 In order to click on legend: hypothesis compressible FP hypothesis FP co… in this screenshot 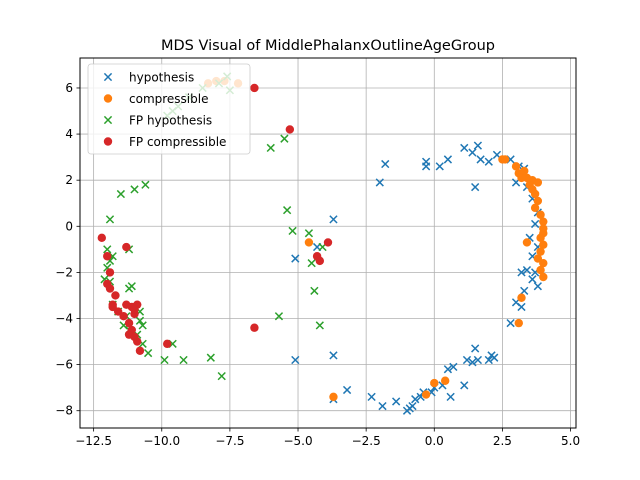, I will do `click(169, 109)`.